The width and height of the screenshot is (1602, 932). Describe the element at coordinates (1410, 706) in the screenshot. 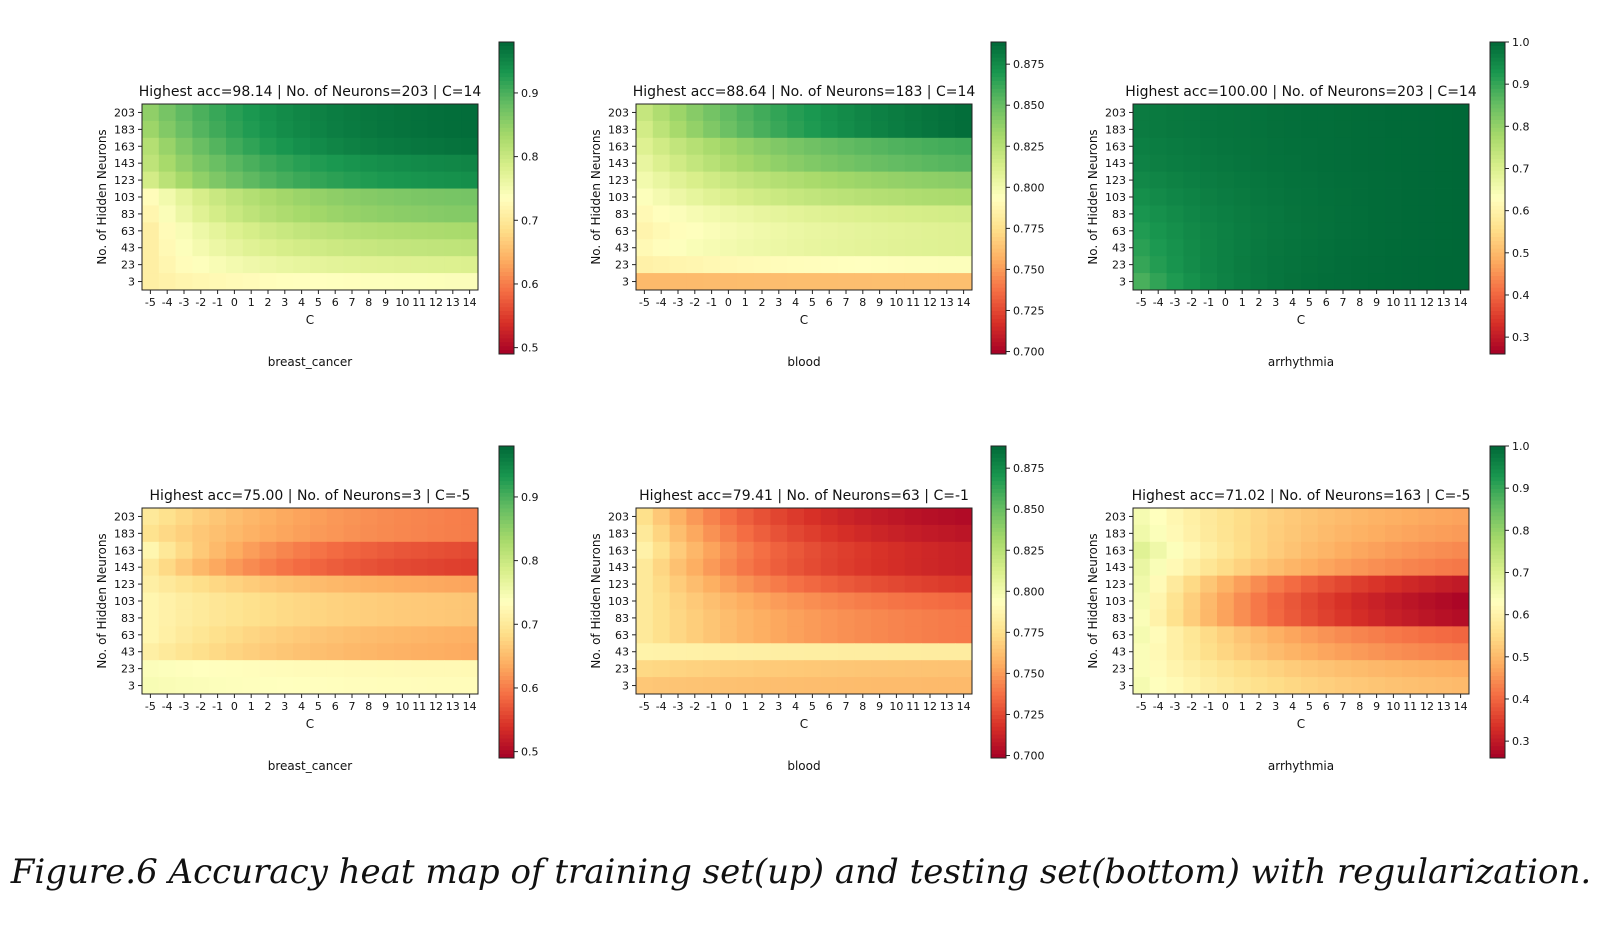

I see `x-tick-label: 11` at that location.